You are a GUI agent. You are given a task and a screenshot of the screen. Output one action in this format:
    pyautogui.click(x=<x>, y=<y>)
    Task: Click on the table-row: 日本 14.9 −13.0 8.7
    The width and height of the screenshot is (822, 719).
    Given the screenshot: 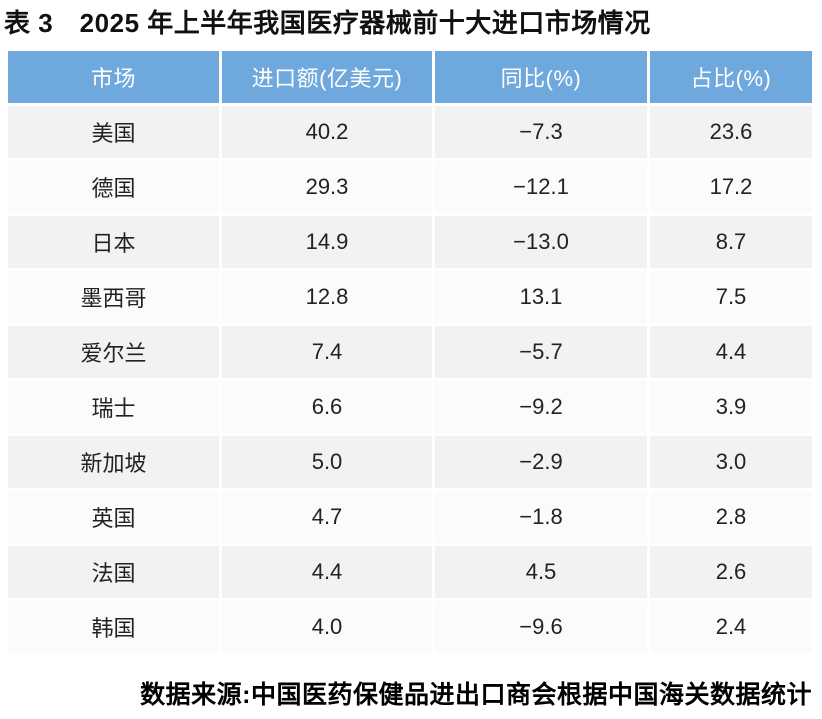 What is the action you would take?
    pyautogui.click(x=410, y=242)
    